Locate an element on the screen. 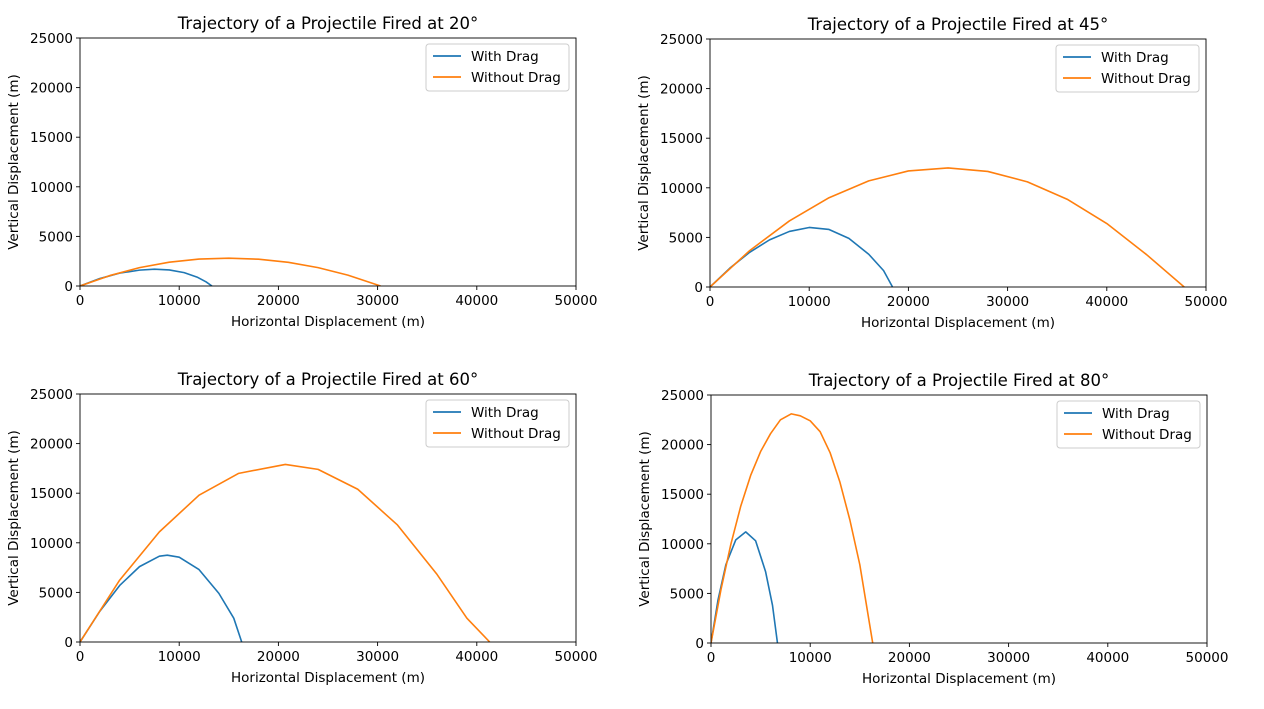 This screenshot has height=709, width=1264. chart-title: Trajectory of a Projectile Fired at 45° is located at coordinates (957, 24).